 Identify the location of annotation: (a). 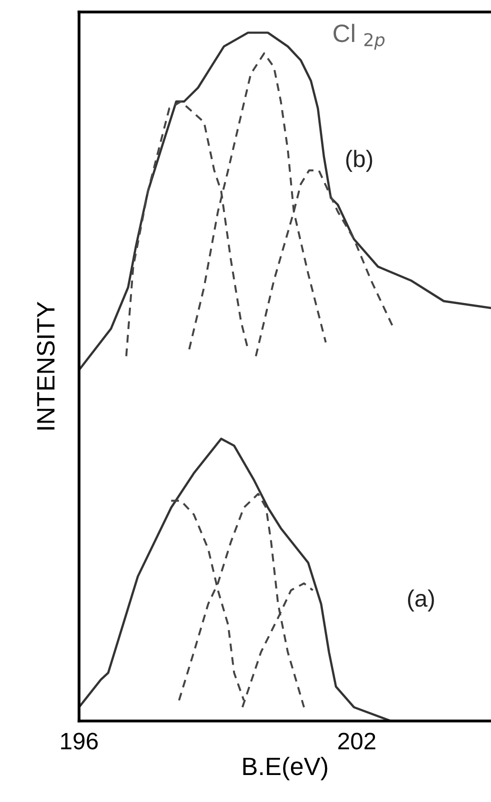
(421, 600).